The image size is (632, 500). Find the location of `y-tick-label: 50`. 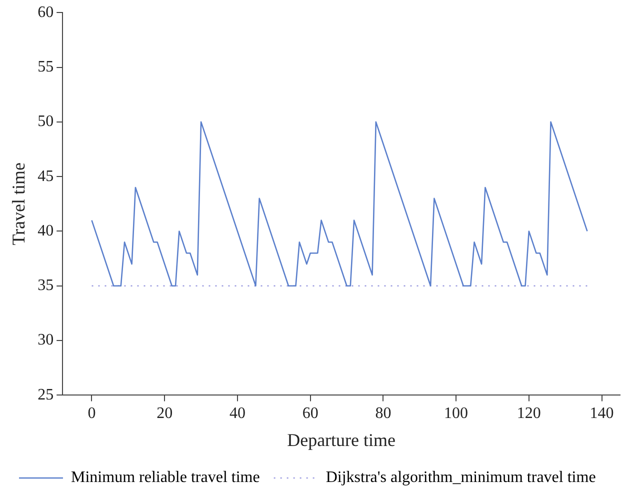

y-tick-label: 50 is located at coordinates (46, 121).